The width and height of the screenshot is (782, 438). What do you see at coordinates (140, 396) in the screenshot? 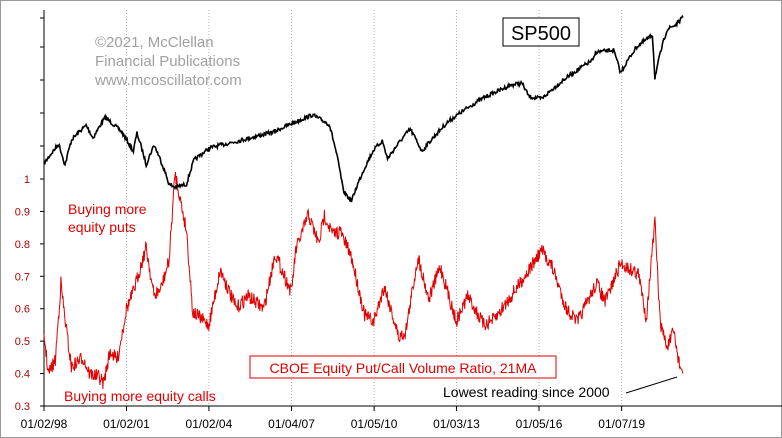
I see `annotation-calls: Buying more equity calls` at bounding box center [140, 396].